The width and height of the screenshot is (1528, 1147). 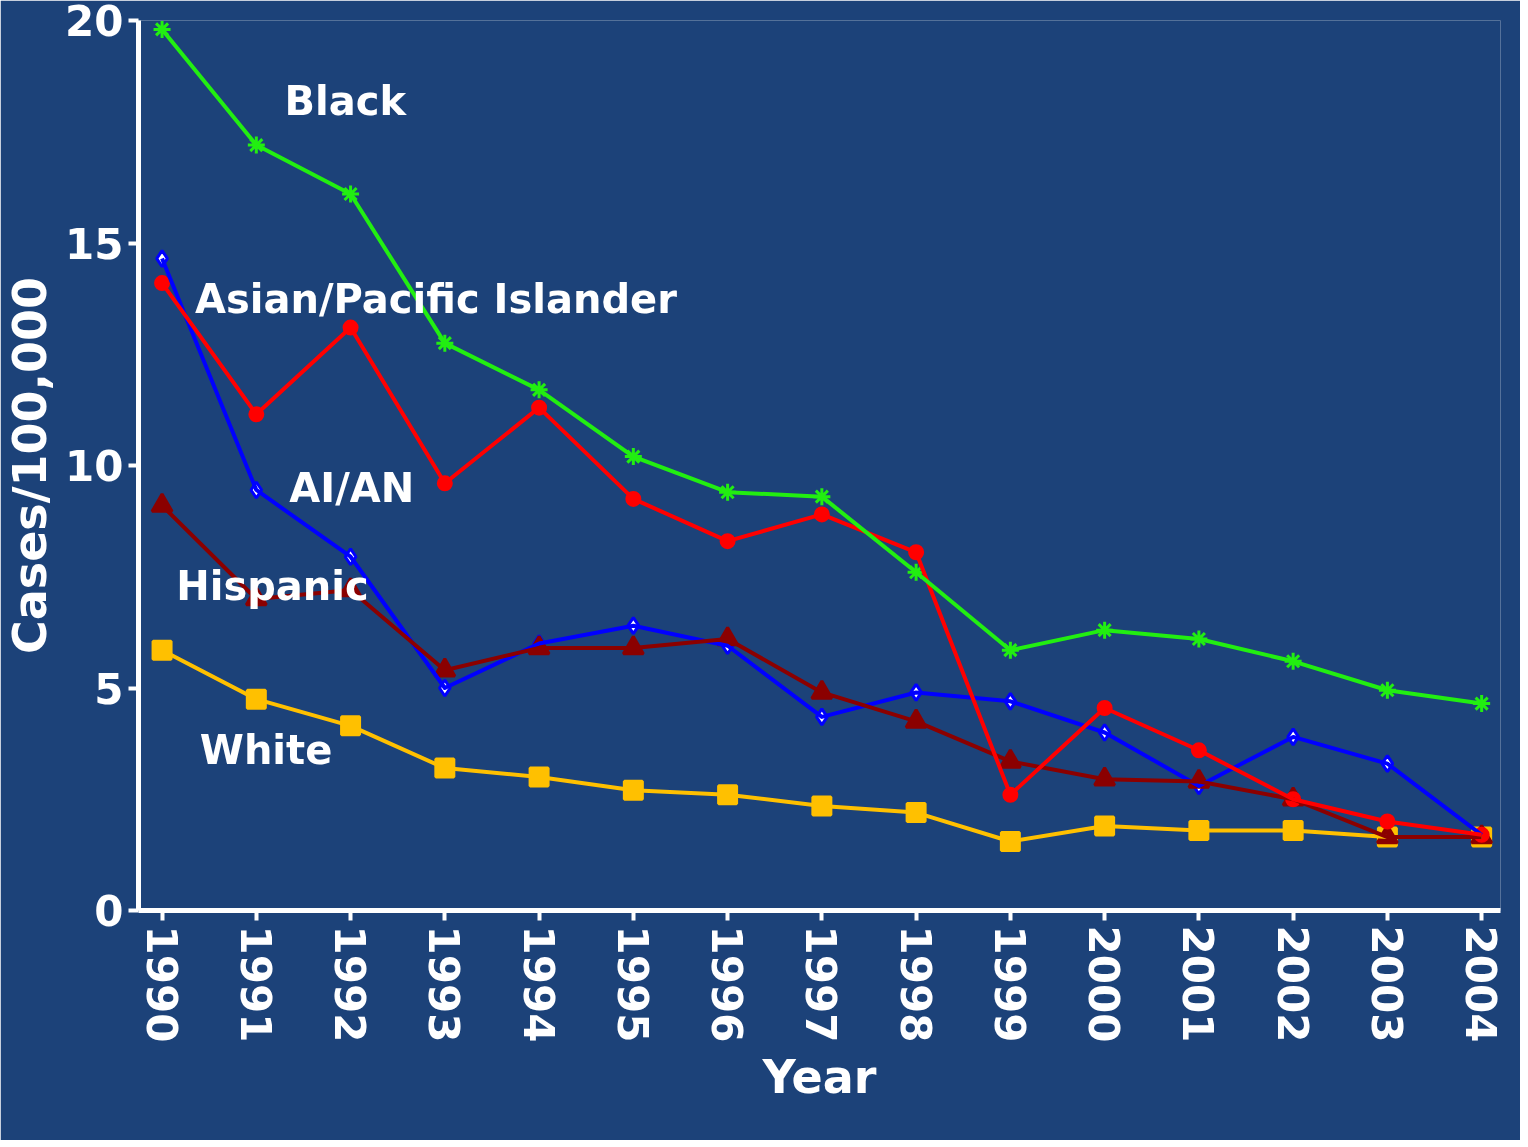 What do you see at coordinates (1009, 984) in the screenshot?
I see `x-tick-label: 1999` at bounding box center [1009, 984].